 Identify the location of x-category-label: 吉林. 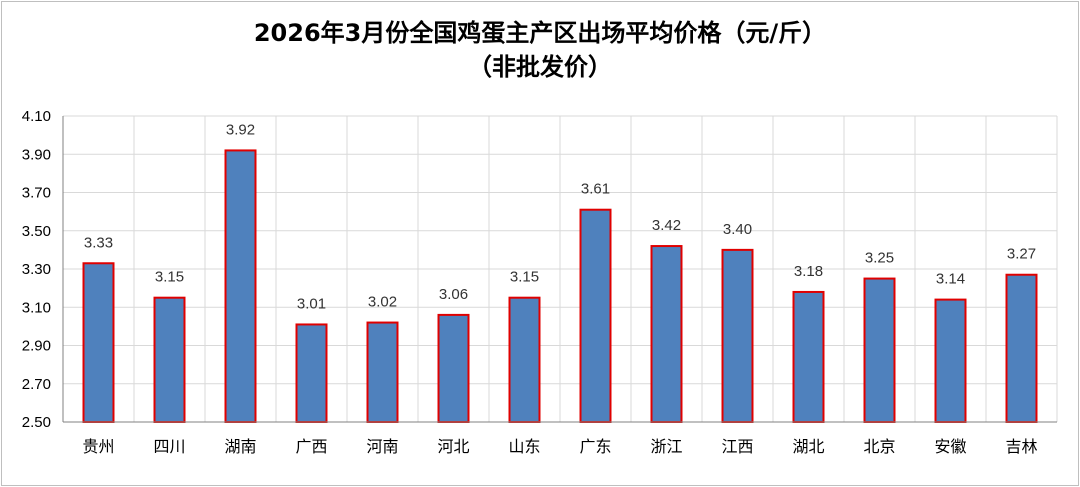
(1021, 446).